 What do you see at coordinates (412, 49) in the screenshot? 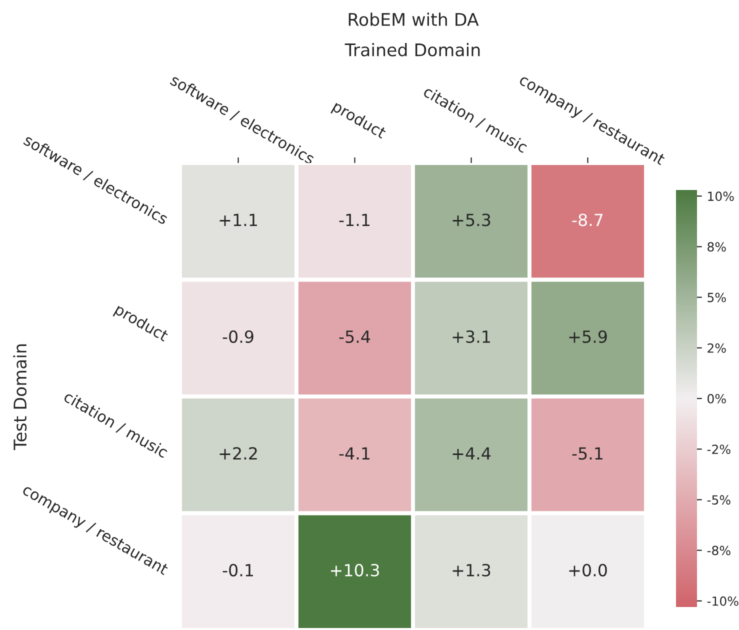
I see `x-axis-title: Trained Domain` at bounding box center [412, 49].